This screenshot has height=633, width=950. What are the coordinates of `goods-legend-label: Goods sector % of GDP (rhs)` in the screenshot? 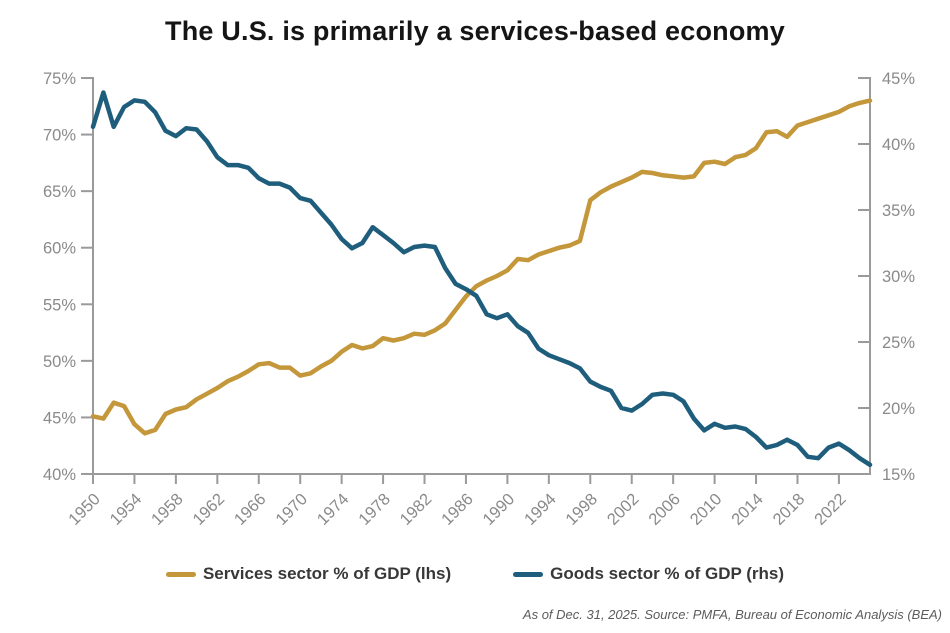 It's located at (667, 573).